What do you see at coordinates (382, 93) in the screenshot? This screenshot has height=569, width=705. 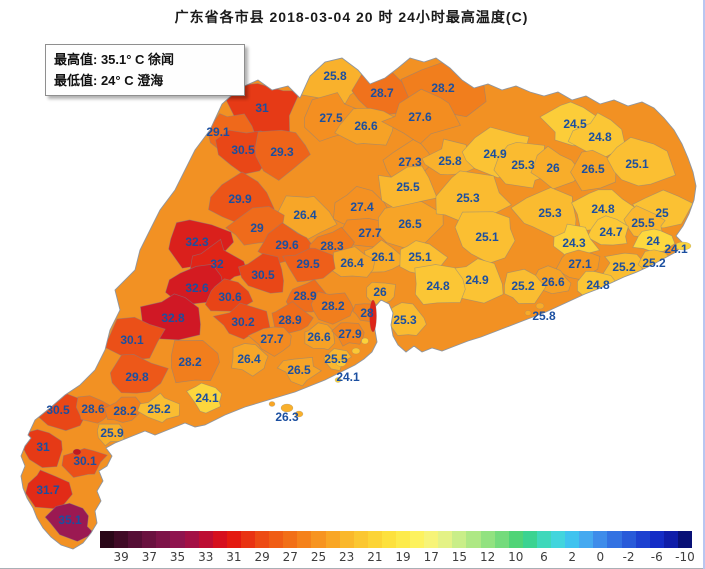 I see `temperature-label: 28.7` at bounding box center [382, 93].